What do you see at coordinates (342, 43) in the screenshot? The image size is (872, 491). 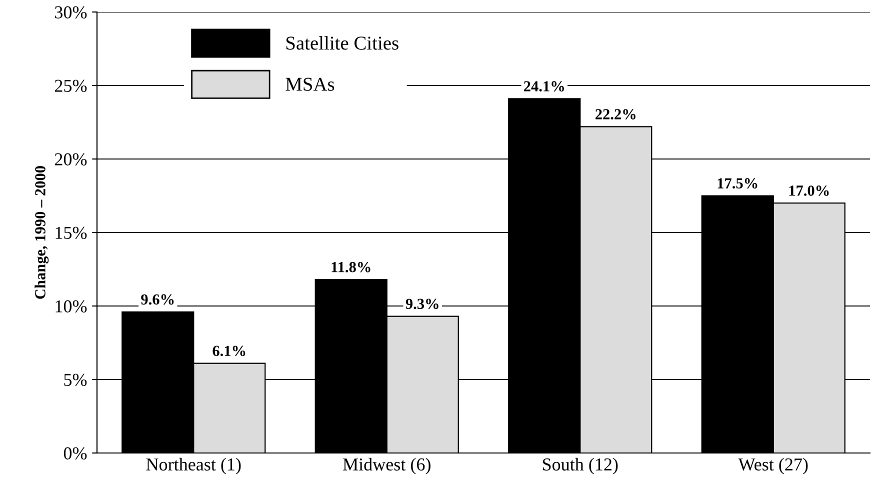 I see `legend-label: Satellite Cities` at bounding box center [342, 43].